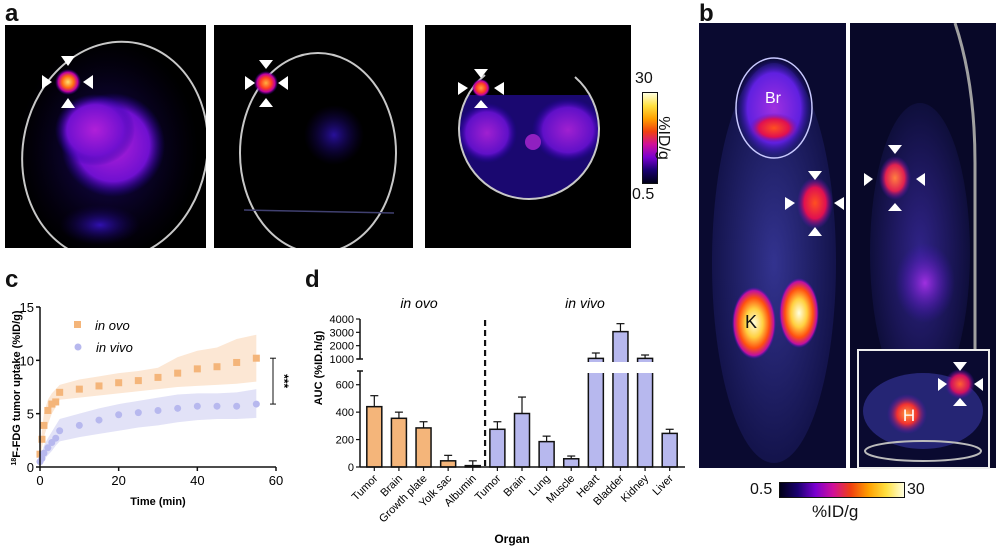 Image resolution: width=1000 pixels, height=549 pixels. What do you see at coordinates (30, 414) in the screenshot?
I see `y-tick-label: 5` at bounding box center [30, 414].